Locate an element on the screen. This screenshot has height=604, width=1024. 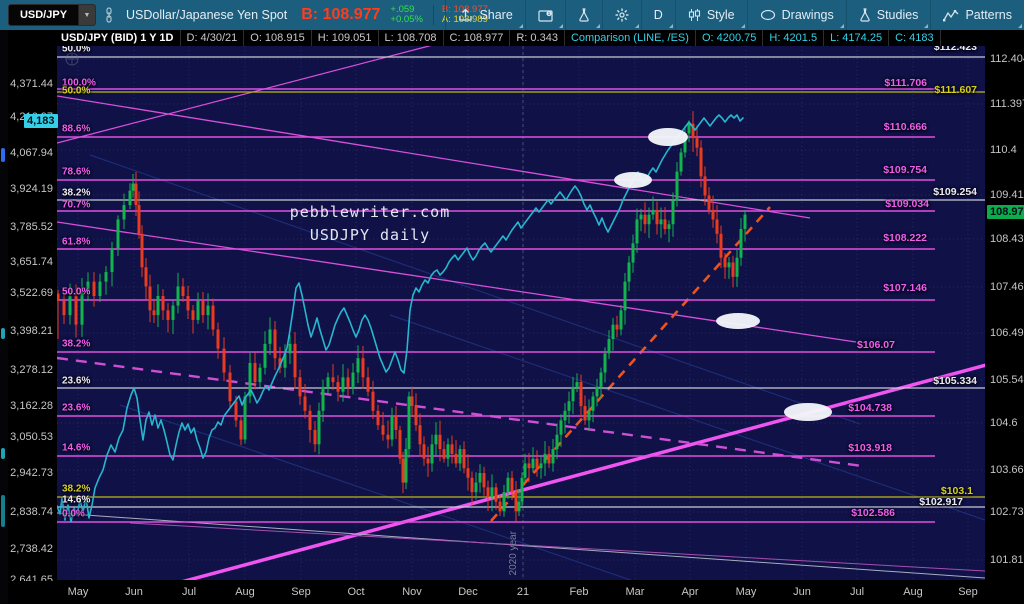
window-badge-button: 1 is located at coordinates (544, 15).